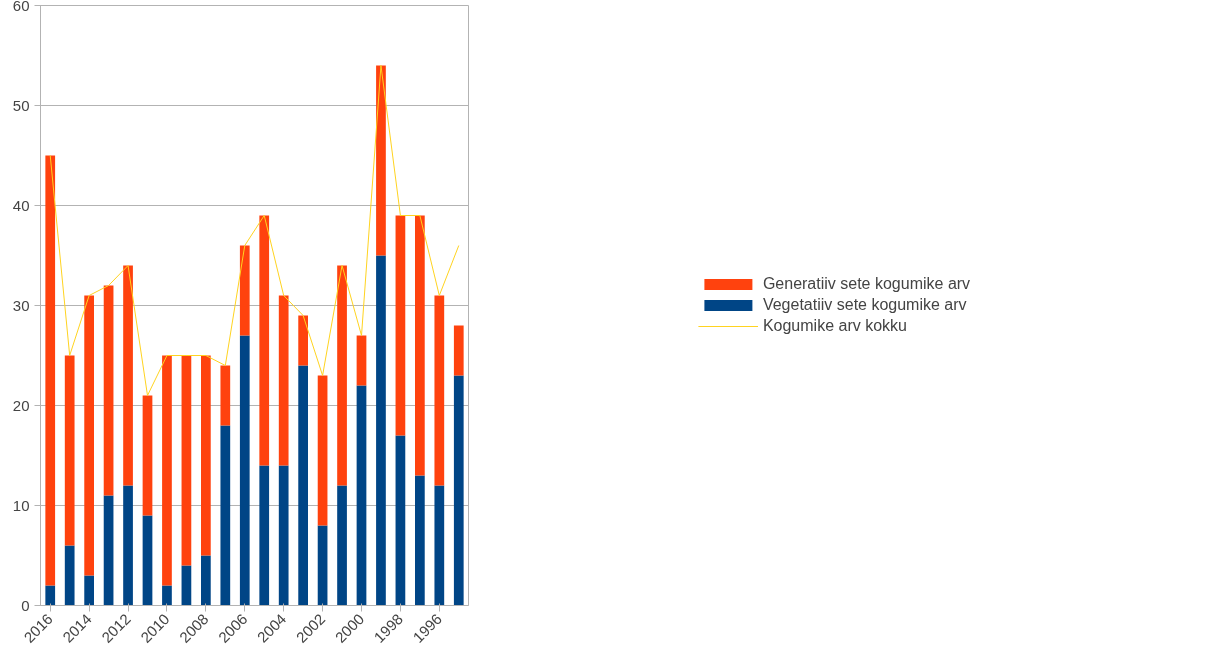 This screenshot has height=664, width=1217. Describe the element at coordinates (864, 305) in the screenshot. I see `legend-label: Vegetatiiv sete kogumike arv` at that location.